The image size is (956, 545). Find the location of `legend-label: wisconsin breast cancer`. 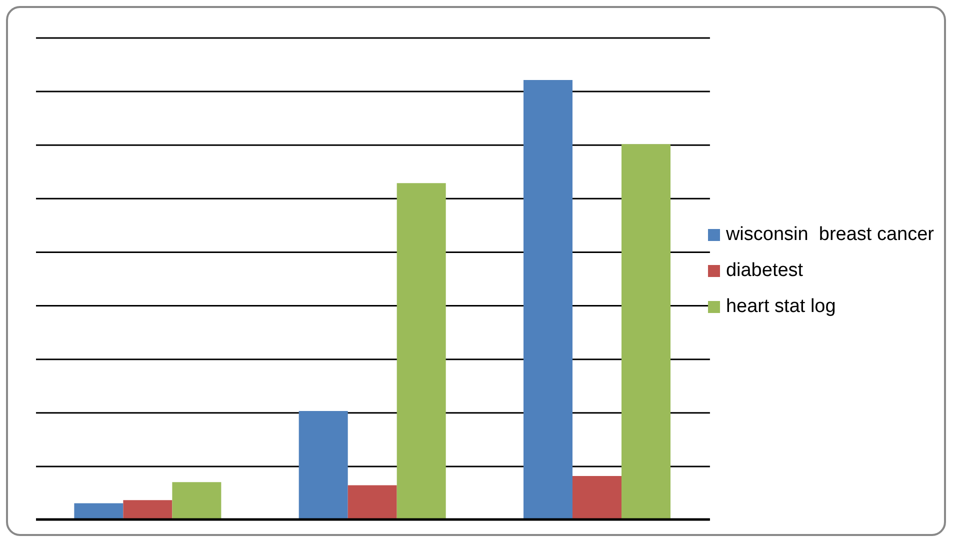

legend-label: wisconsin breast cancer is located at coordinates (830, 235).